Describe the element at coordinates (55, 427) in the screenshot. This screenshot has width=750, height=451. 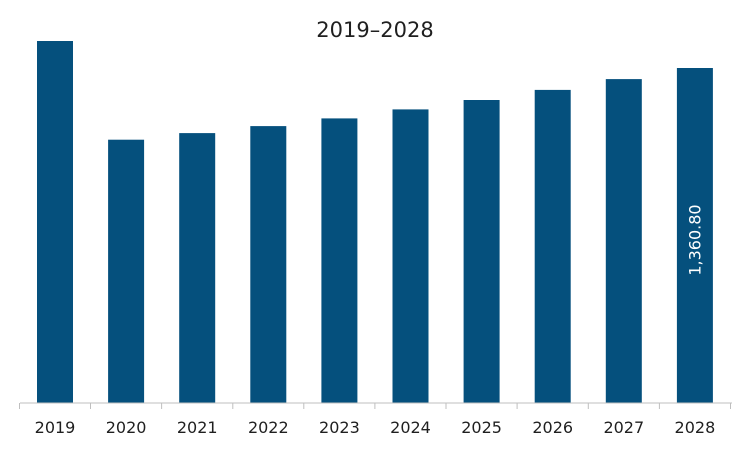
I see `x-tick-label-2019: 2019` at that location.